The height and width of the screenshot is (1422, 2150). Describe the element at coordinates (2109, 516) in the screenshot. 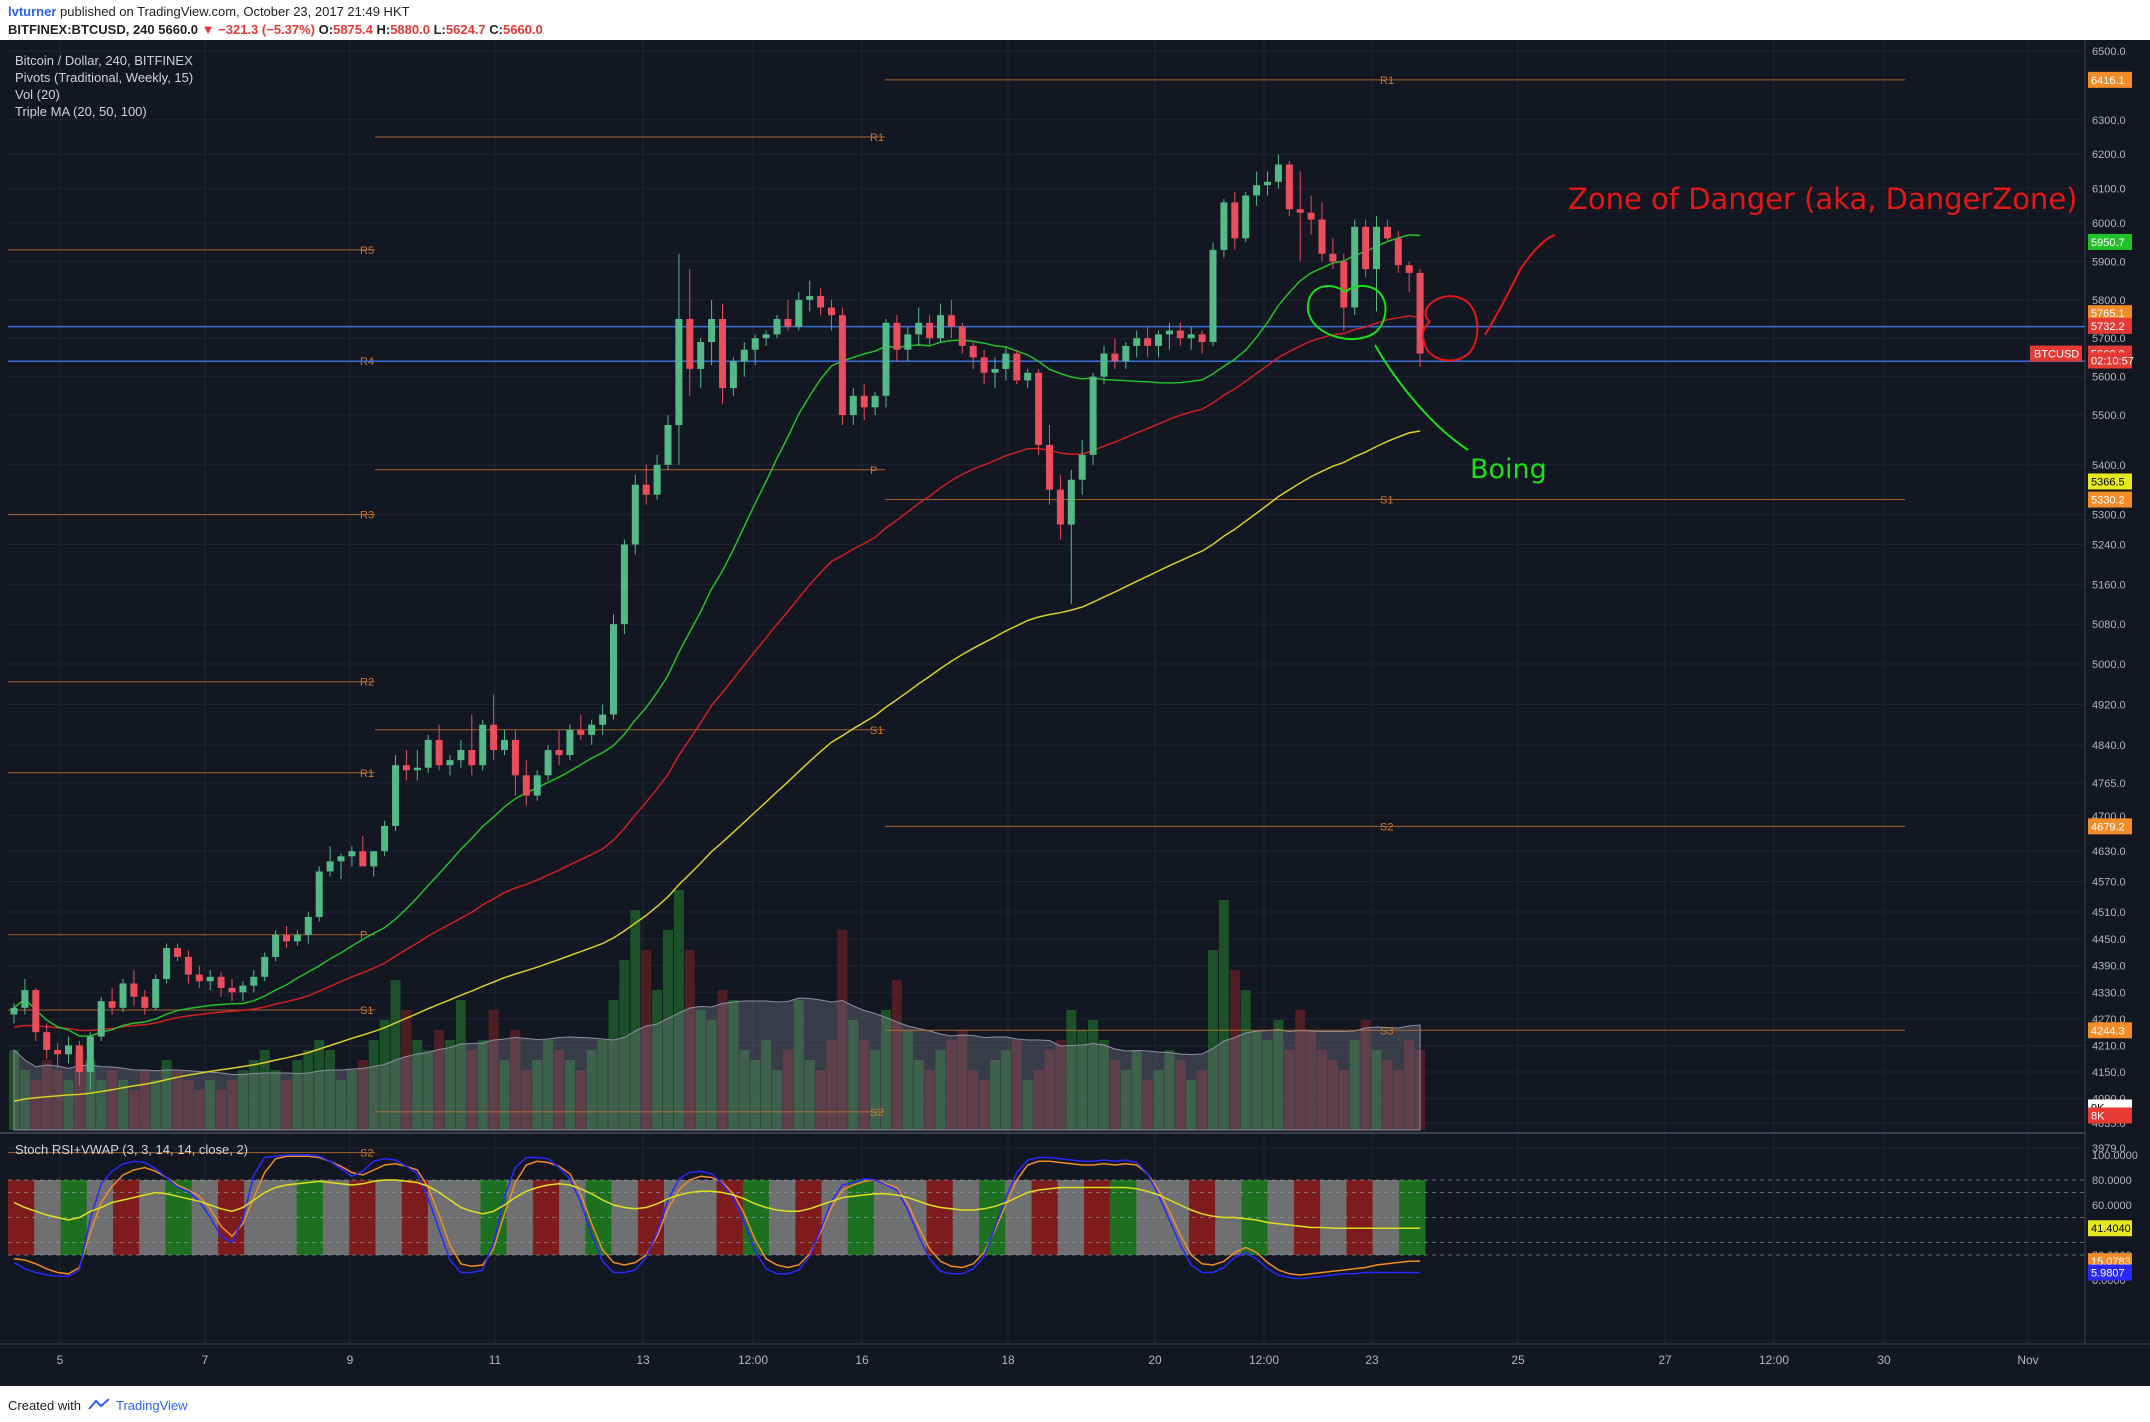

I see `price-tick: 5300.0` at that location.